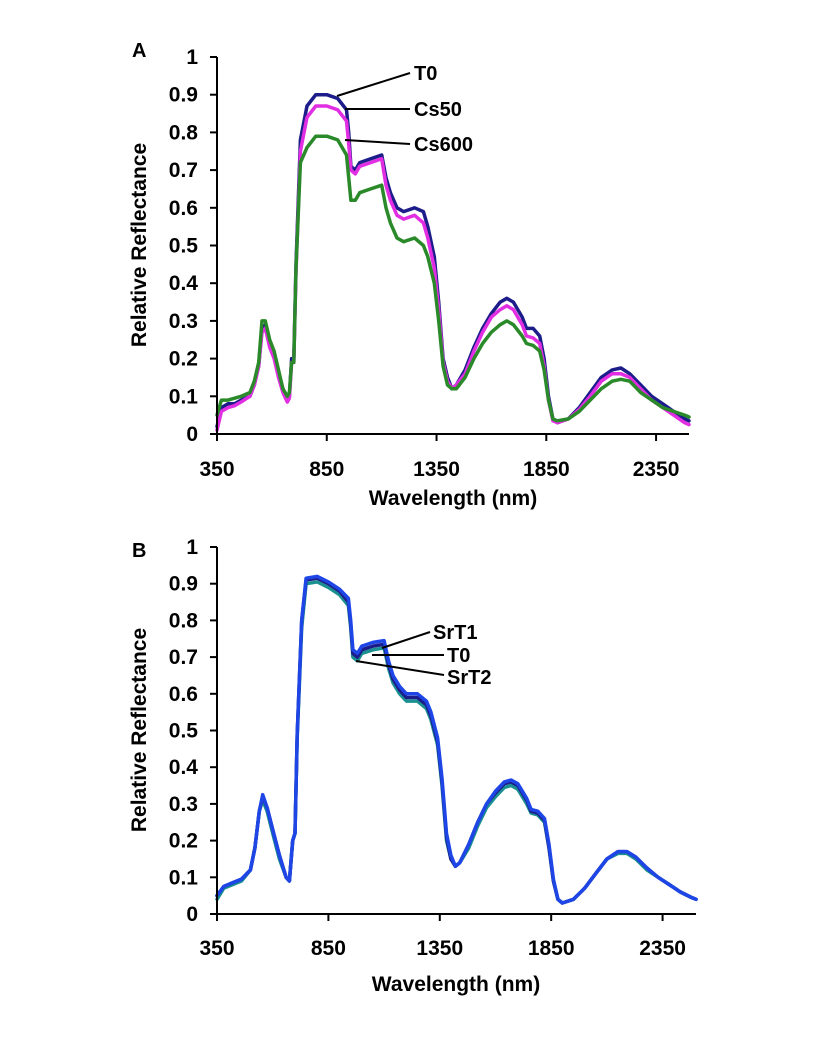 The width and height of the screenshot is (820, 1039). I want to click on panel-b-y-tick-label: 0.3, so click(183, 804).